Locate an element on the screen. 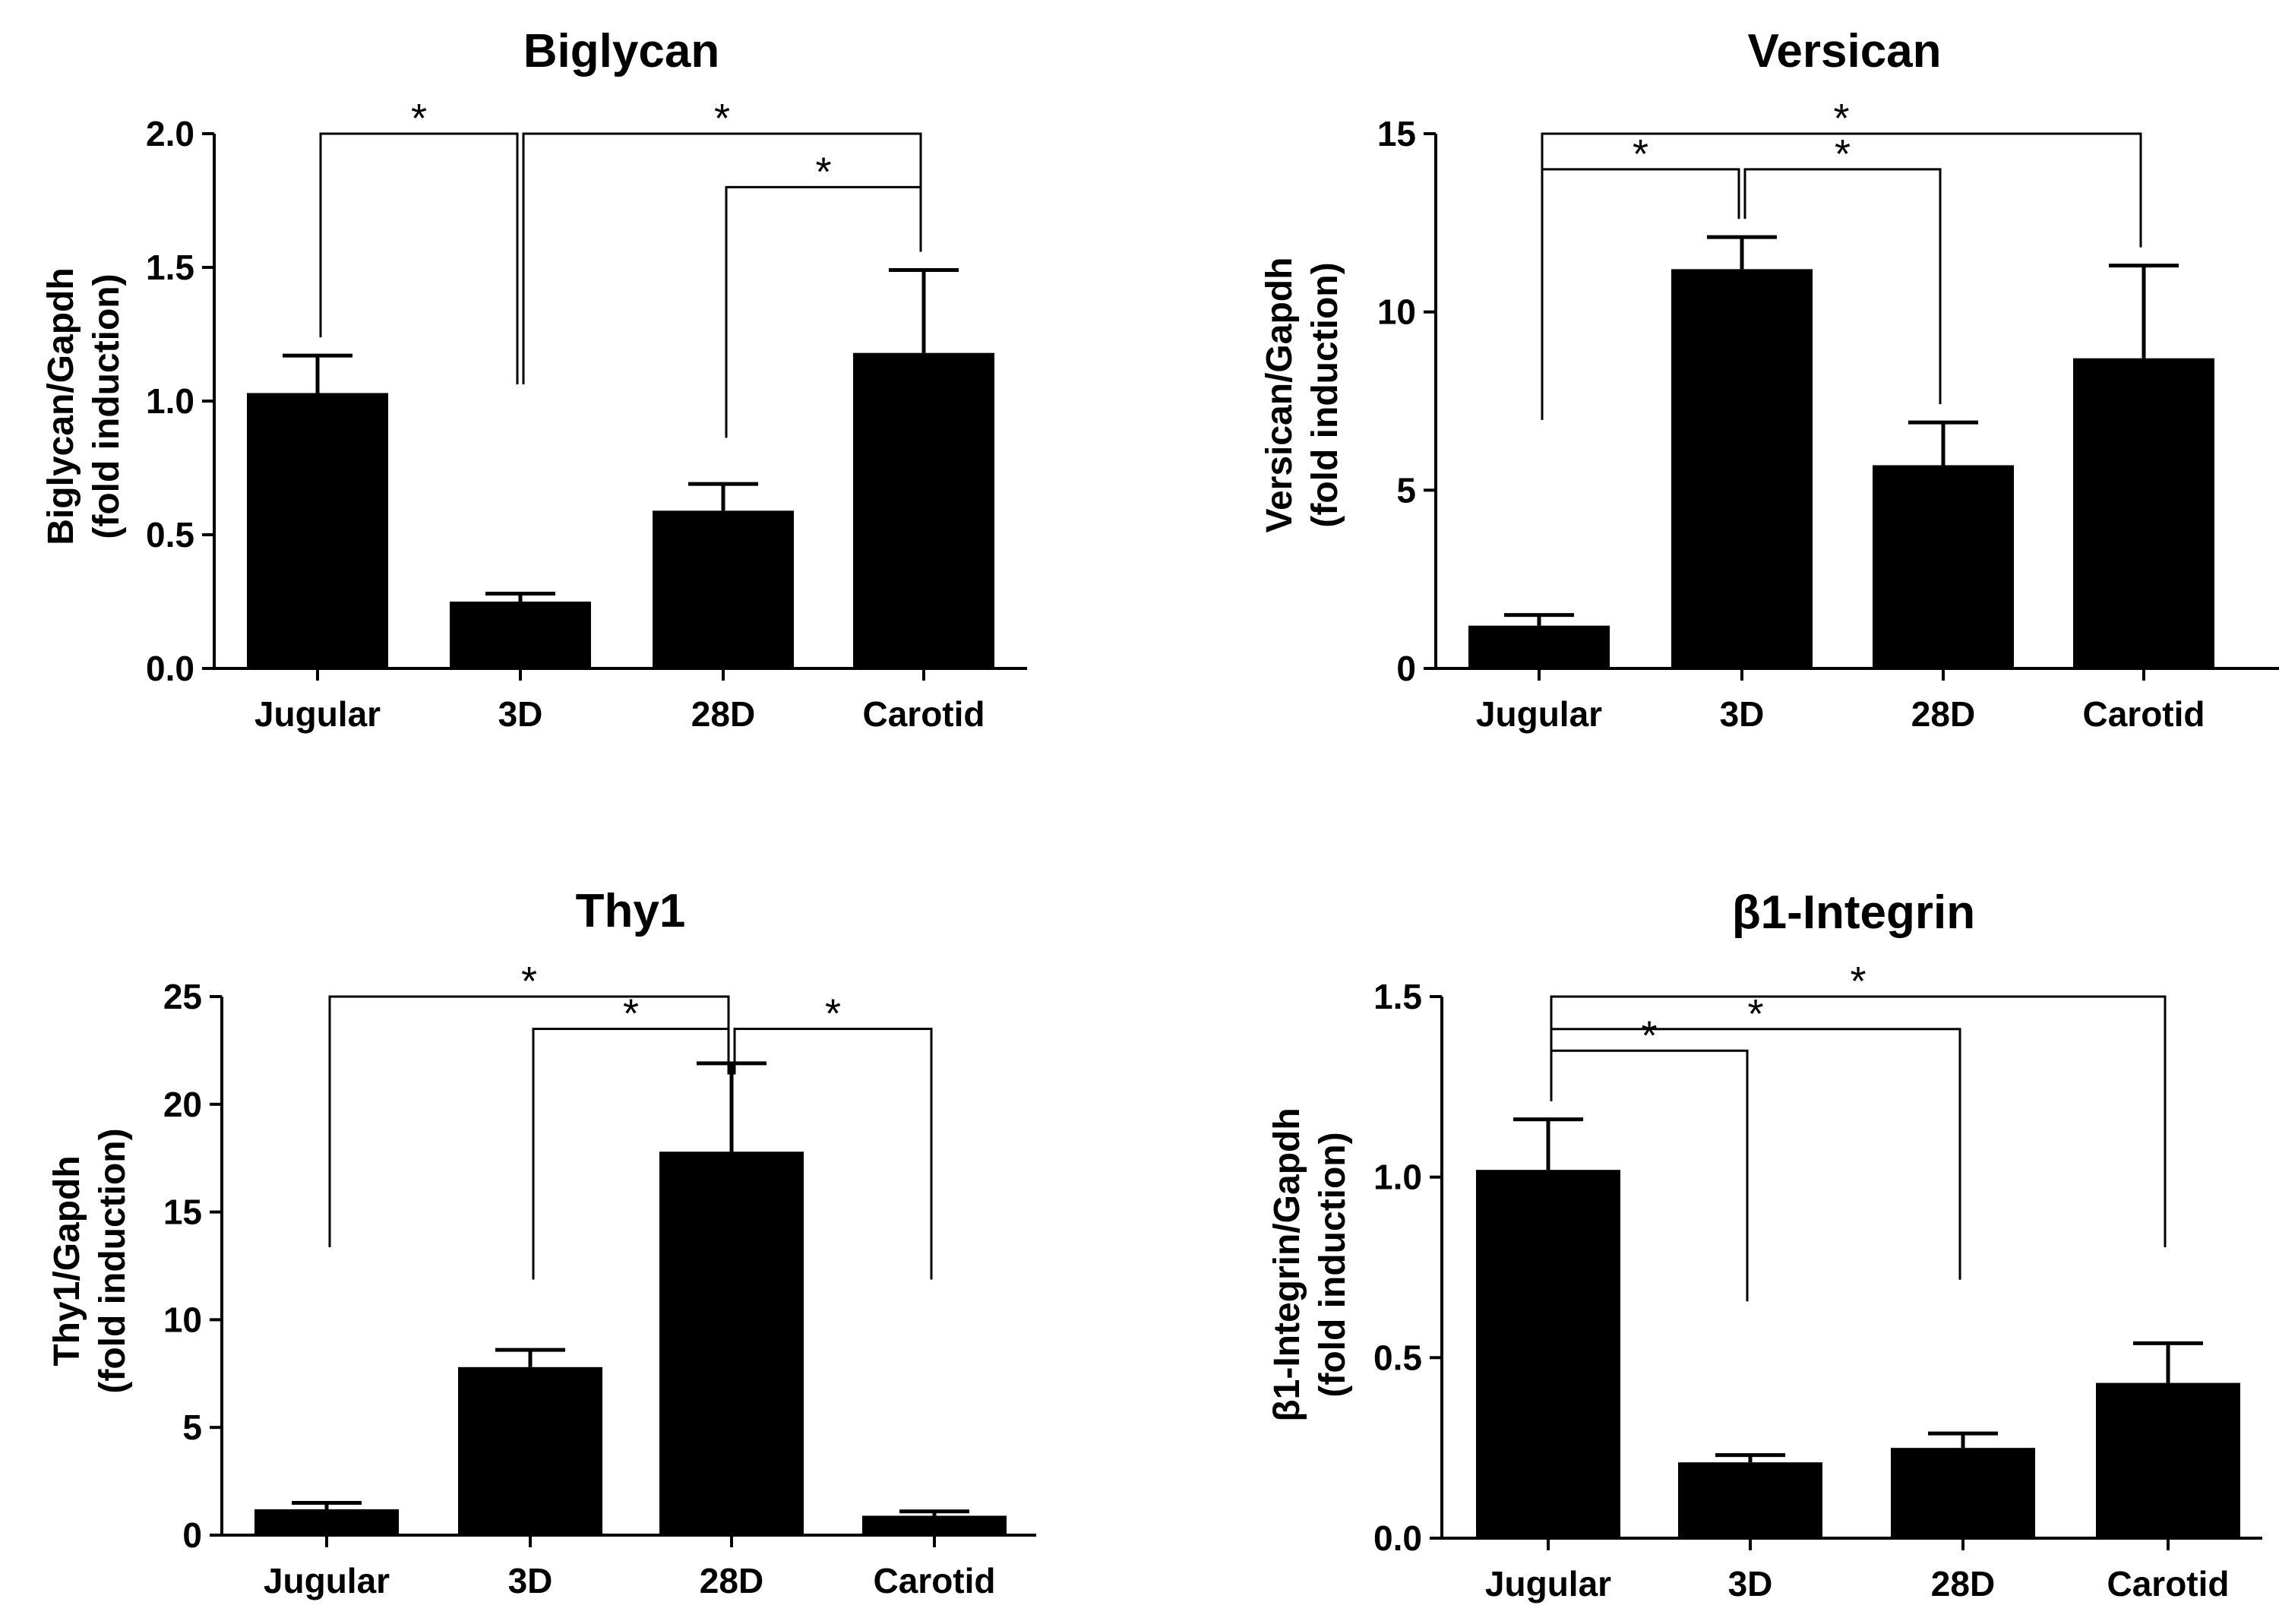 The width and height of the screenshot is (2279, 1624). y-axis-label-line1: Thy1/Gapdh is located at coordinates (67, 1260).